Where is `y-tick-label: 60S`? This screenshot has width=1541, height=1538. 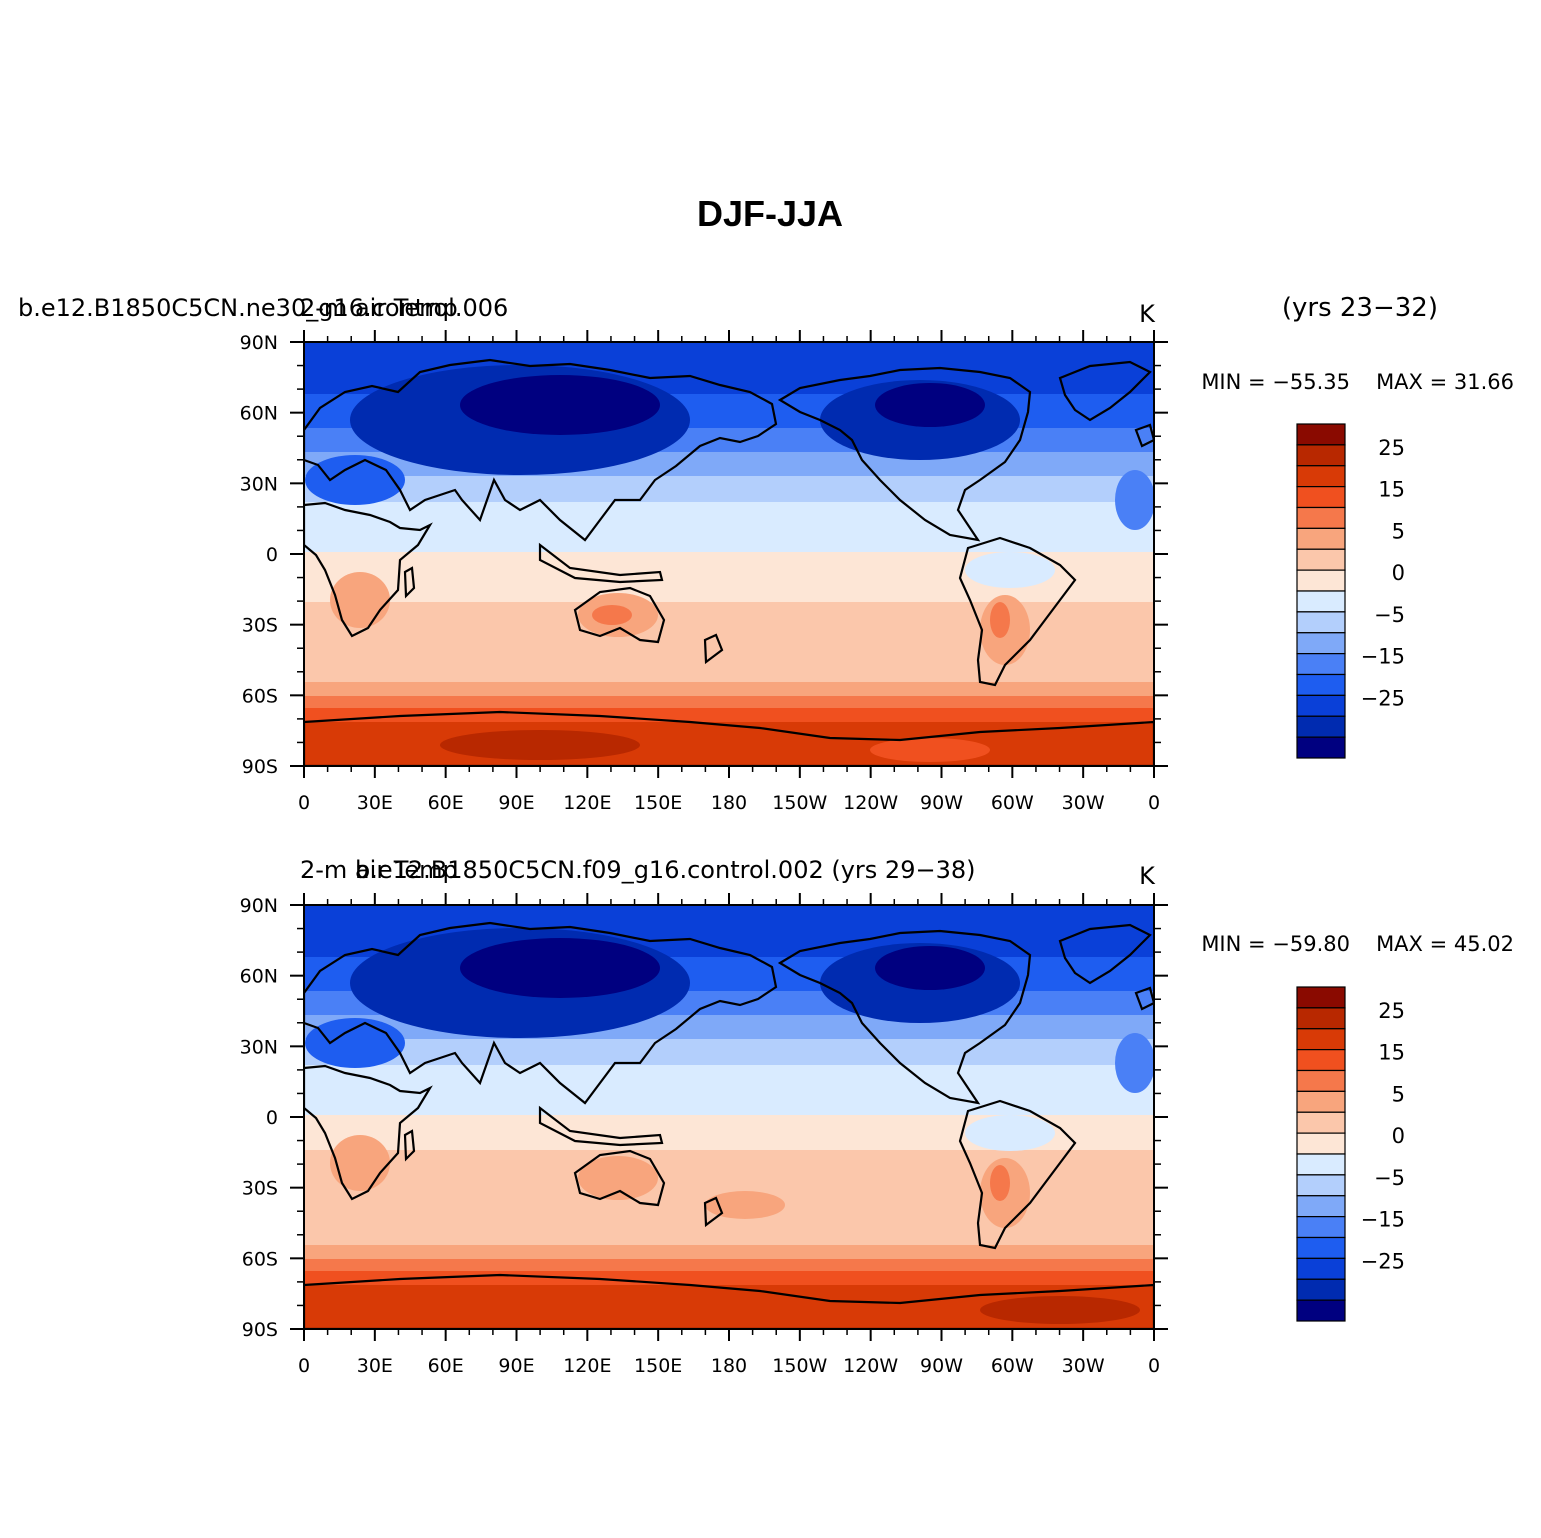
y-tick-label: 60S is located at coordinates (260, 696).